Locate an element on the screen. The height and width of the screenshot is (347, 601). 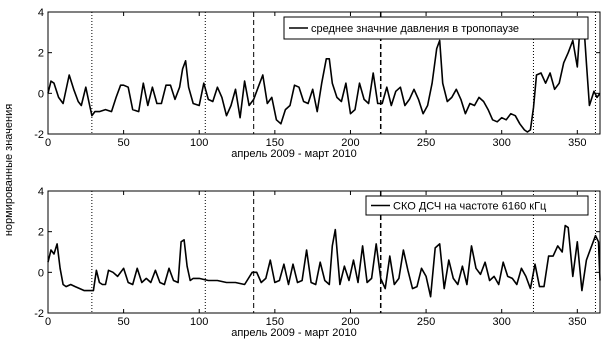
legend-label: СКО ДСЧ на частоте 6160 кГц is located at coordinates (470, 207).